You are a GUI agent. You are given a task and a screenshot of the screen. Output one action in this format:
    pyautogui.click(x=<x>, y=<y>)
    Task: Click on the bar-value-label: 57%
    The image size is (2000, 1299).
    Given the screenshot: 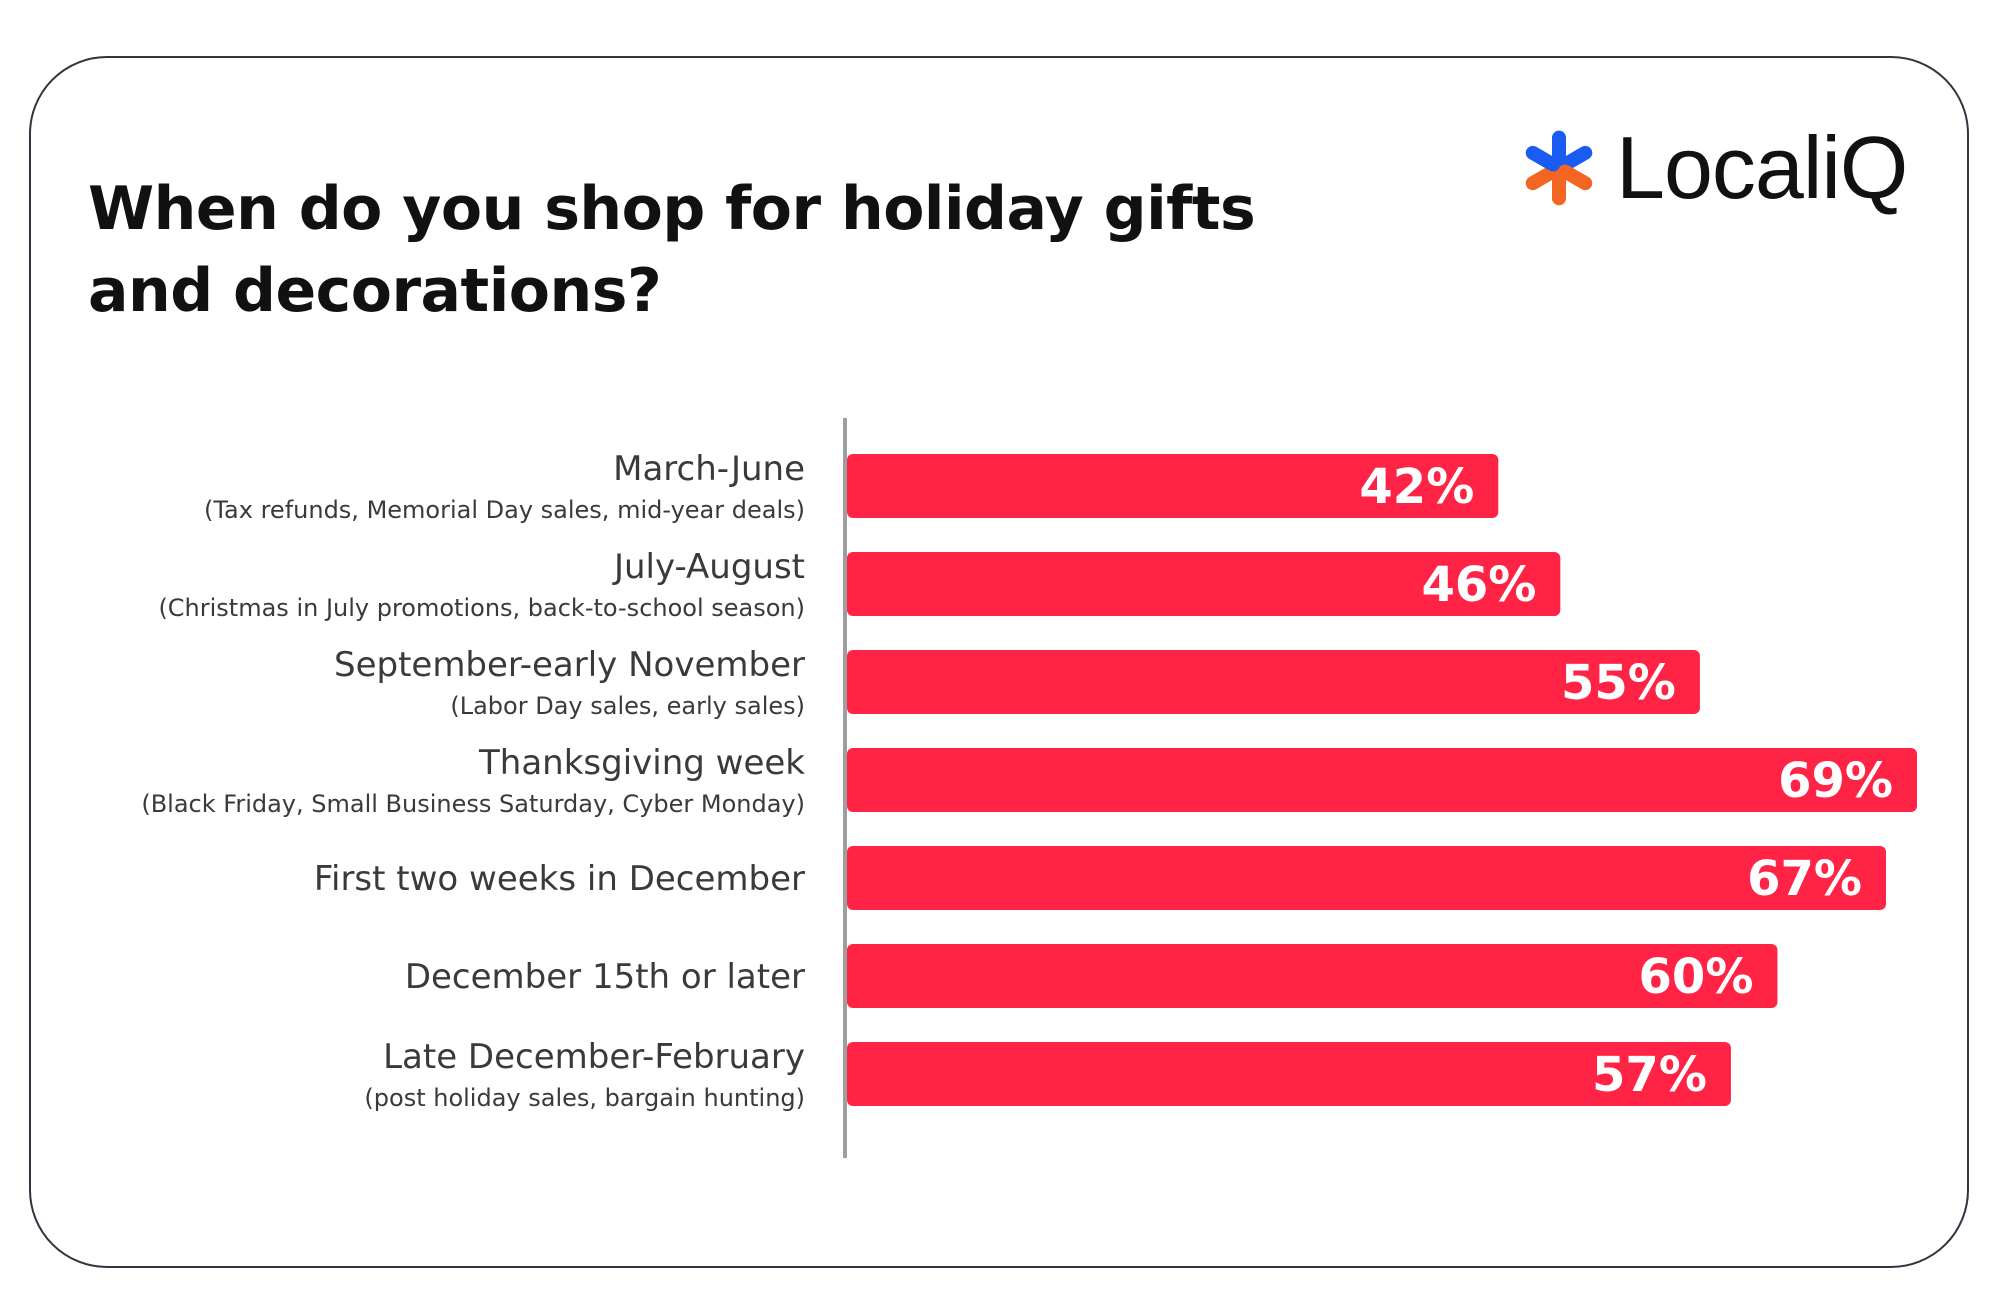 What is the action you would take?
    pyautogui.click(x=1649, y=1075)
    